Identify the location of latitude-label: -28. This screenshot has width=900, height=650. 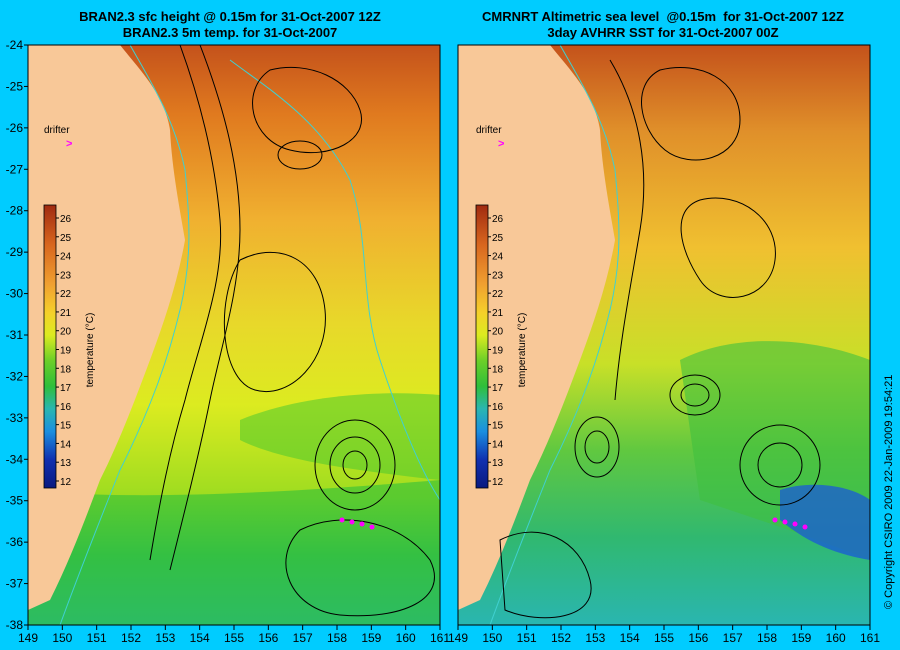
(15, 211).